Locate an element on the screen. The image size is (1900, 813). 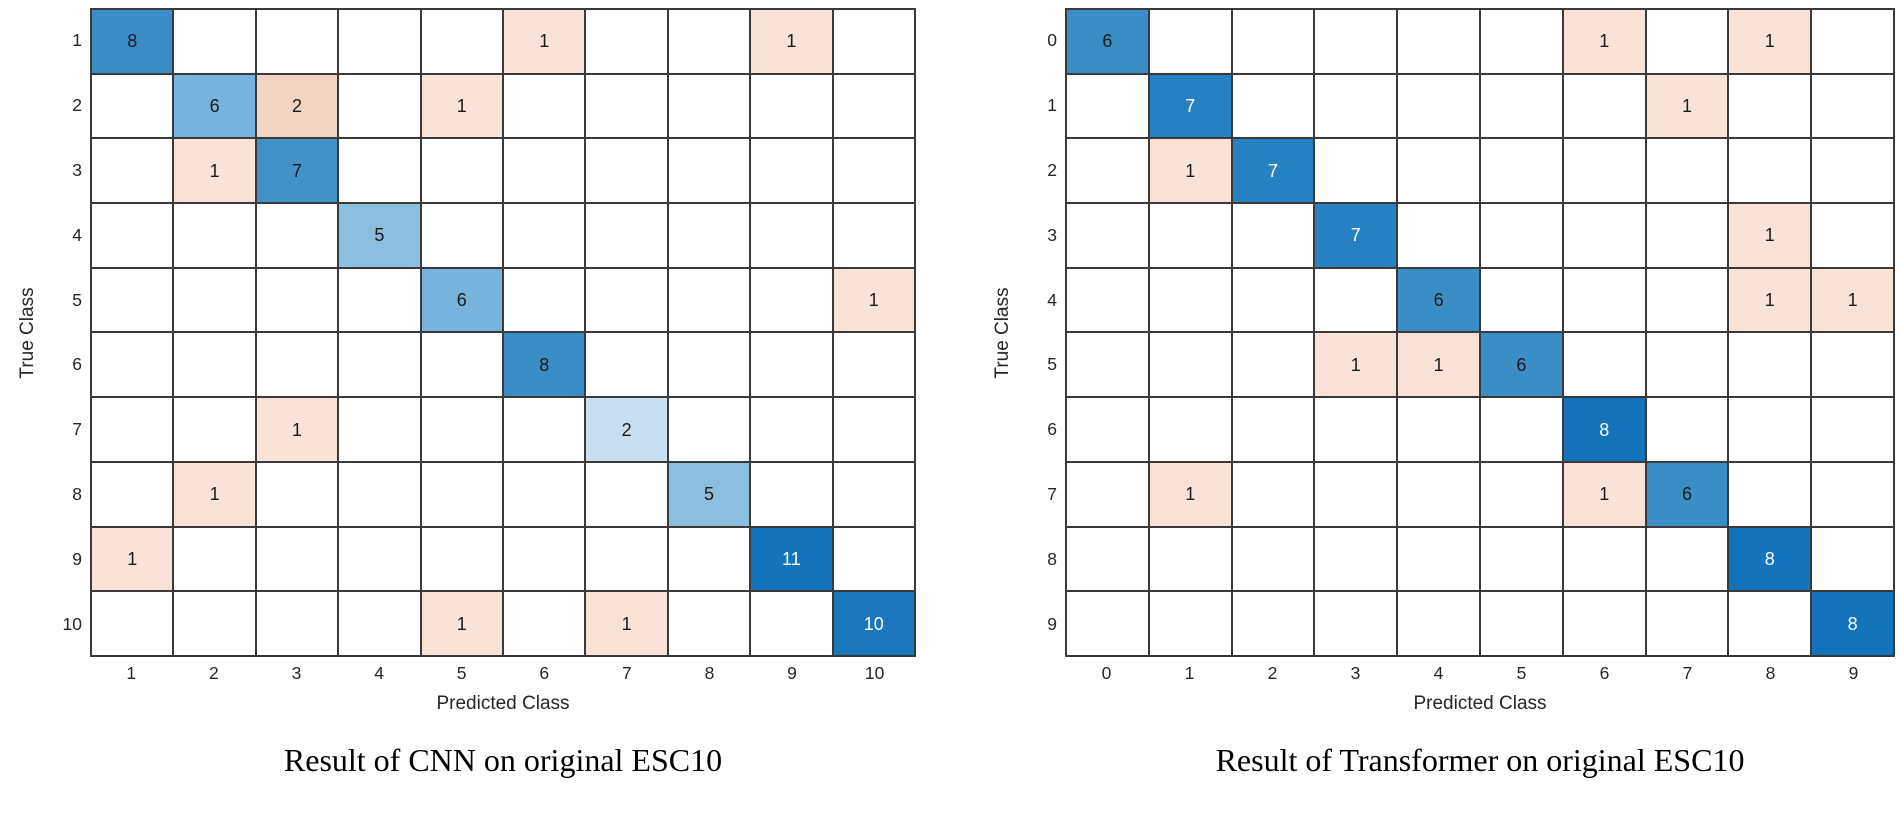
x-tick-label: 9 is located at coordinates (1853, 673).